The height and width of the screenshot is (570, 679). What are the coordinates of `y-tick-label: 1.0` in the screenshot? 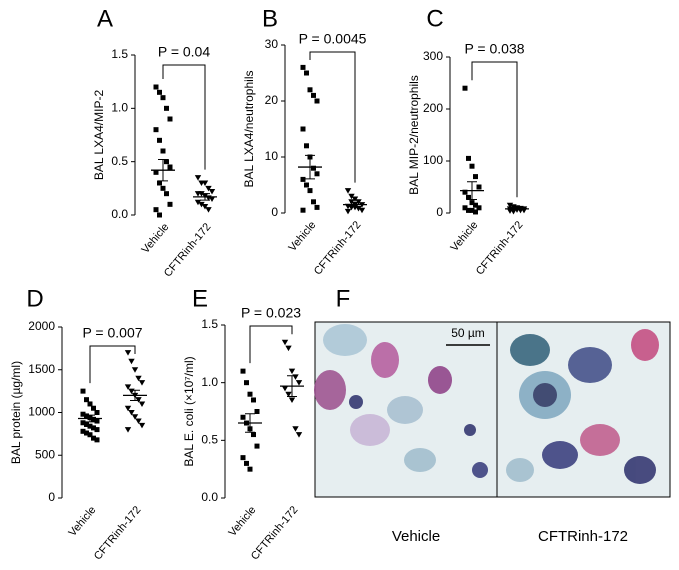 It's located at (119, 108).